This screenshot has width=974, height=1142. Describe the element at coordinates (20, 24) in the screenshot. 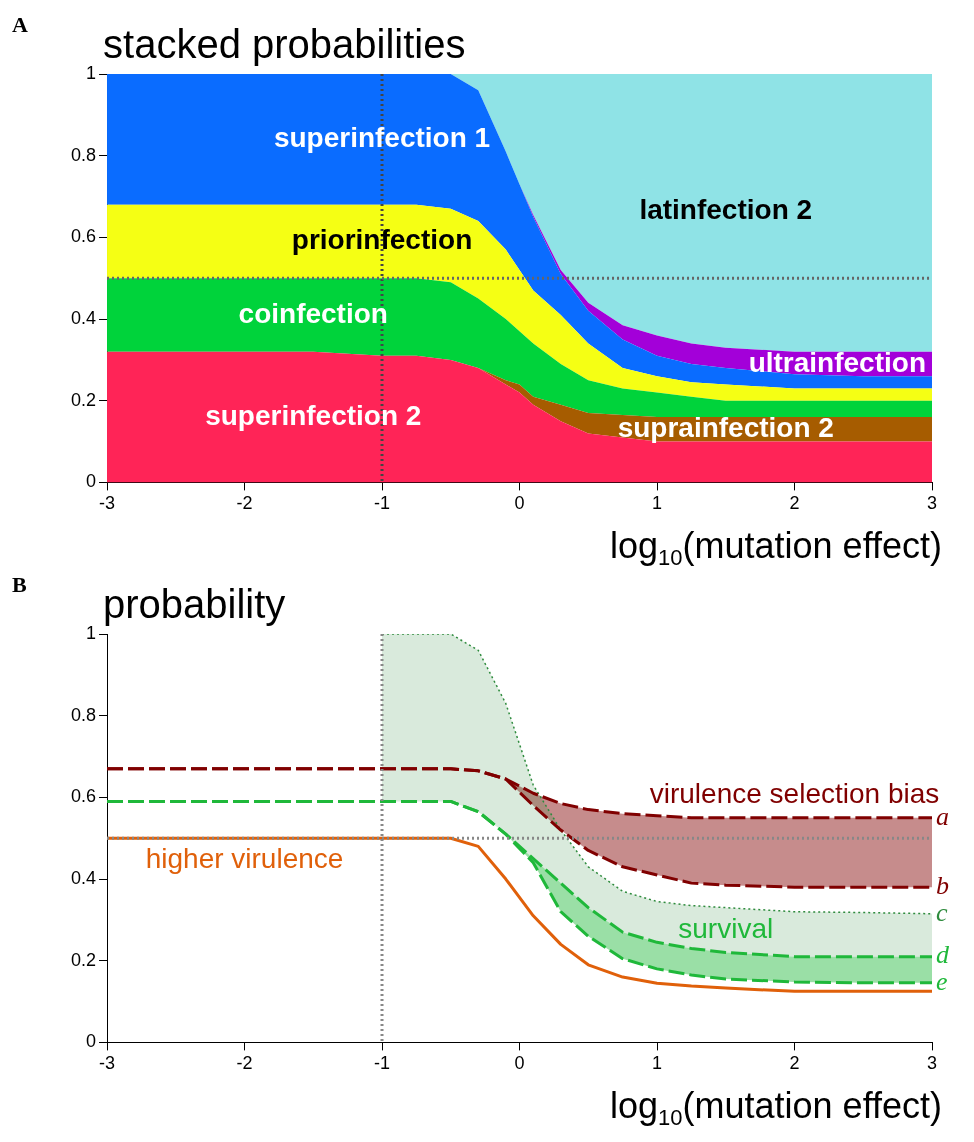

I see `text: A` at that location.